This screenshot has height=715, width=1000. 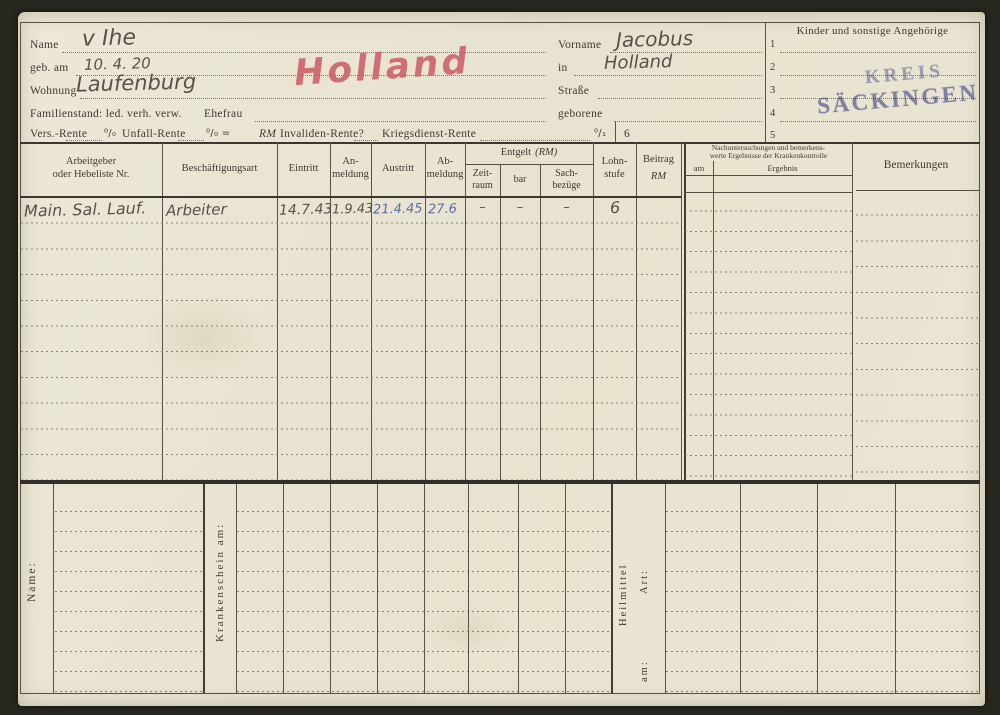 What do you see at coordinates (442, 209) in the screenshot?
I see `row1-abmeldung: 27.6` at bounding box center [442, 209].